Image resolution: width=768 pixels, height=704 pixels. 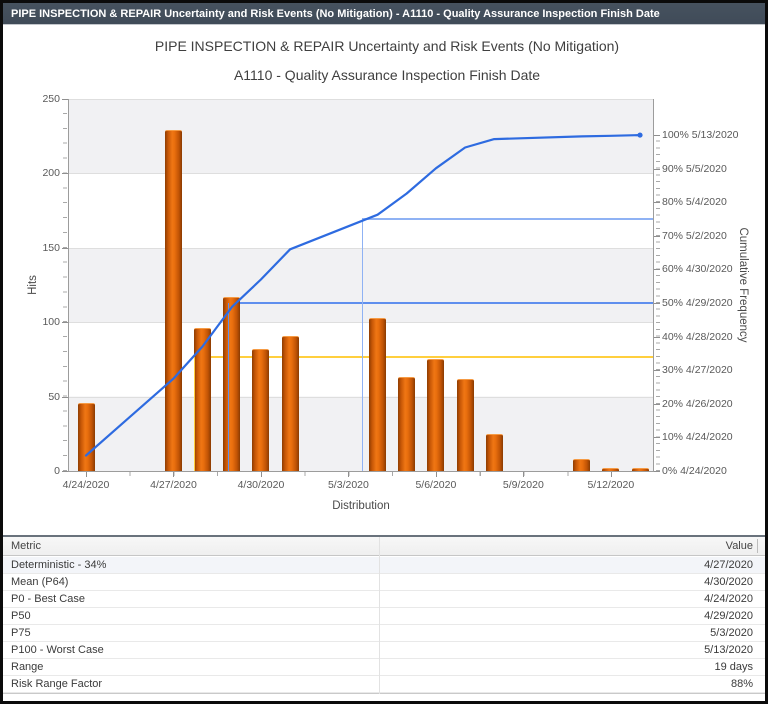 What do you see at coordinates (59, 565) in the screenshot?
I see `metric-cell: Deterministic - 34%` at bounding box center [59, 565].